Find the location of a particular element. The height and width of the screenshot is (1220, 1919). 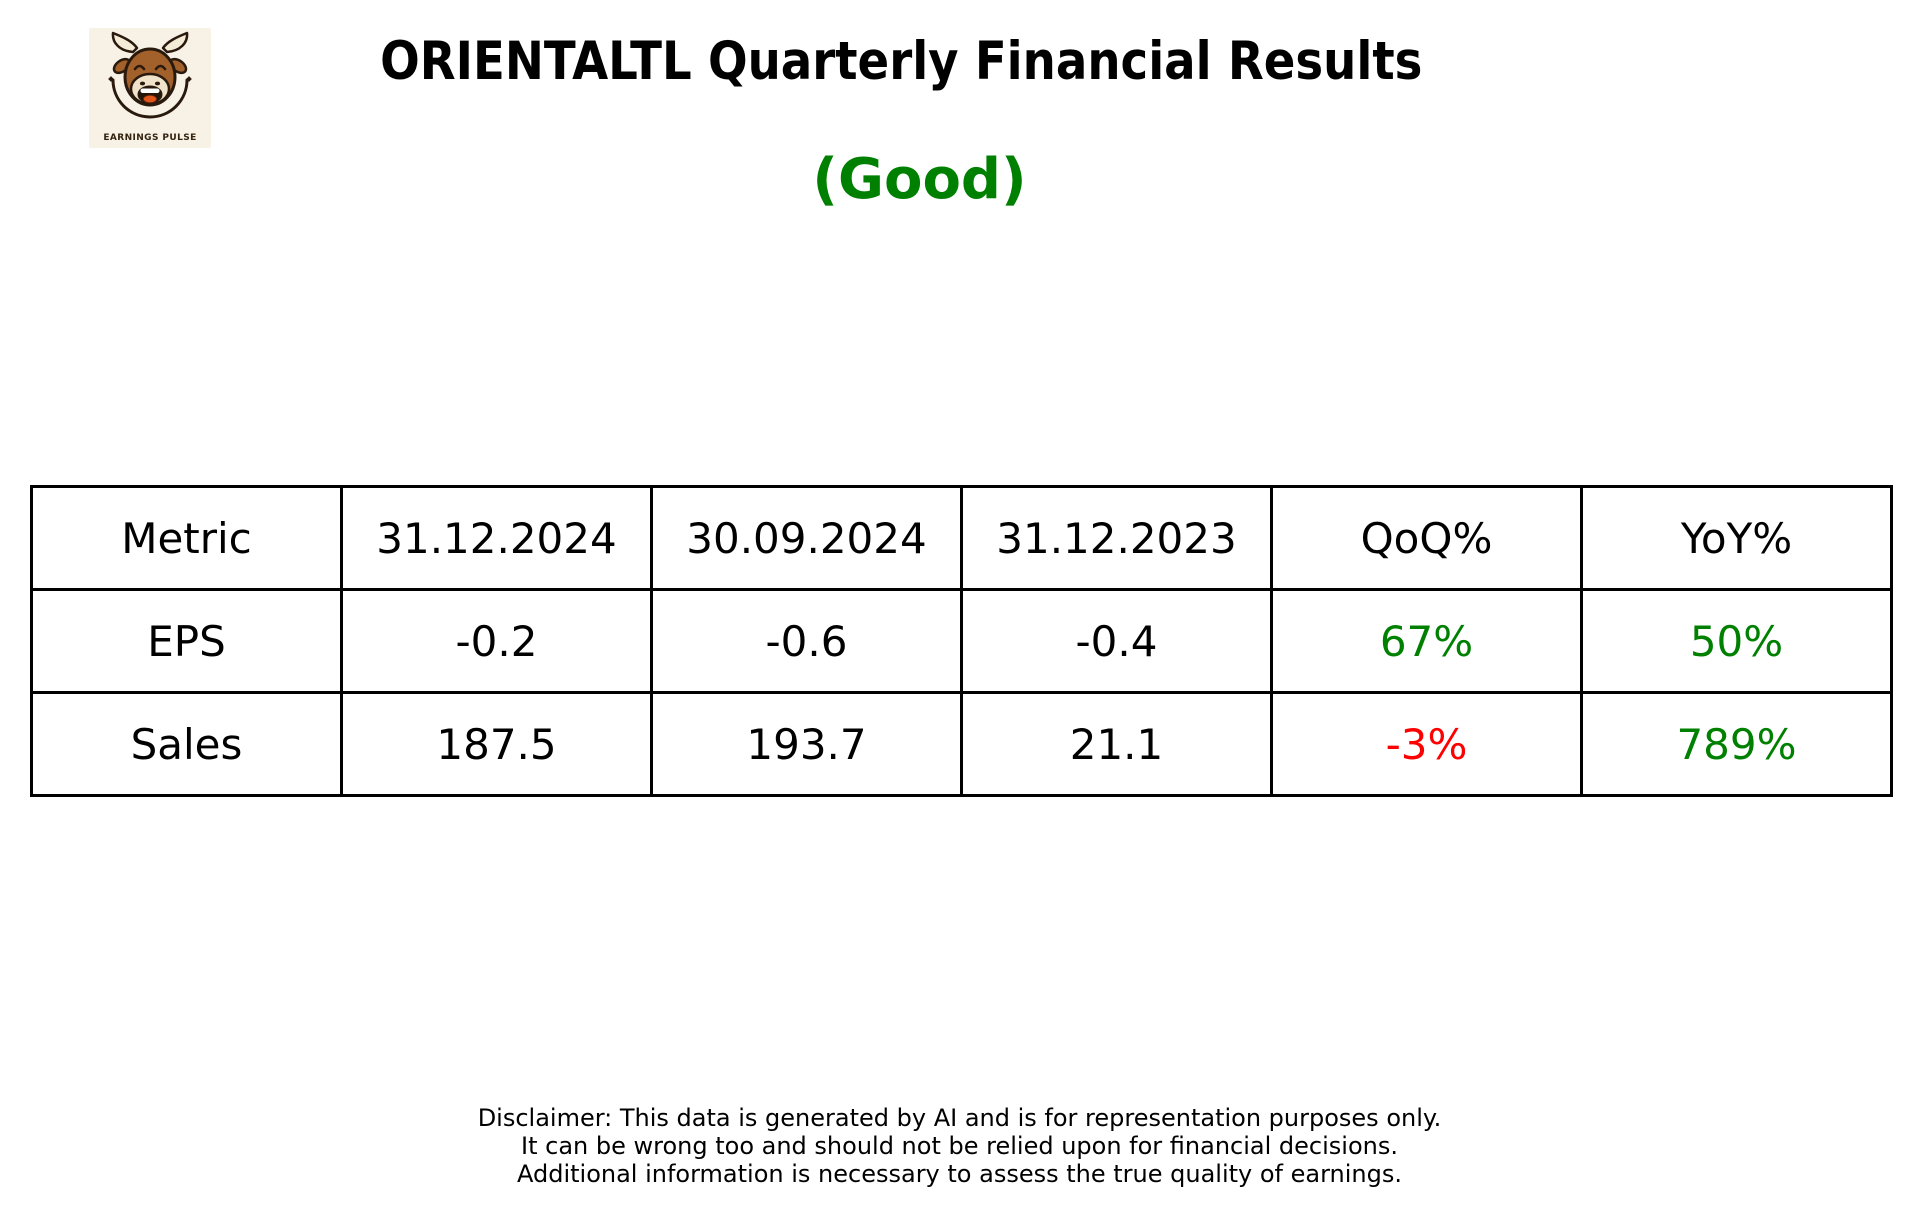

table-cell: EPS is located at coordinates (186, 641).